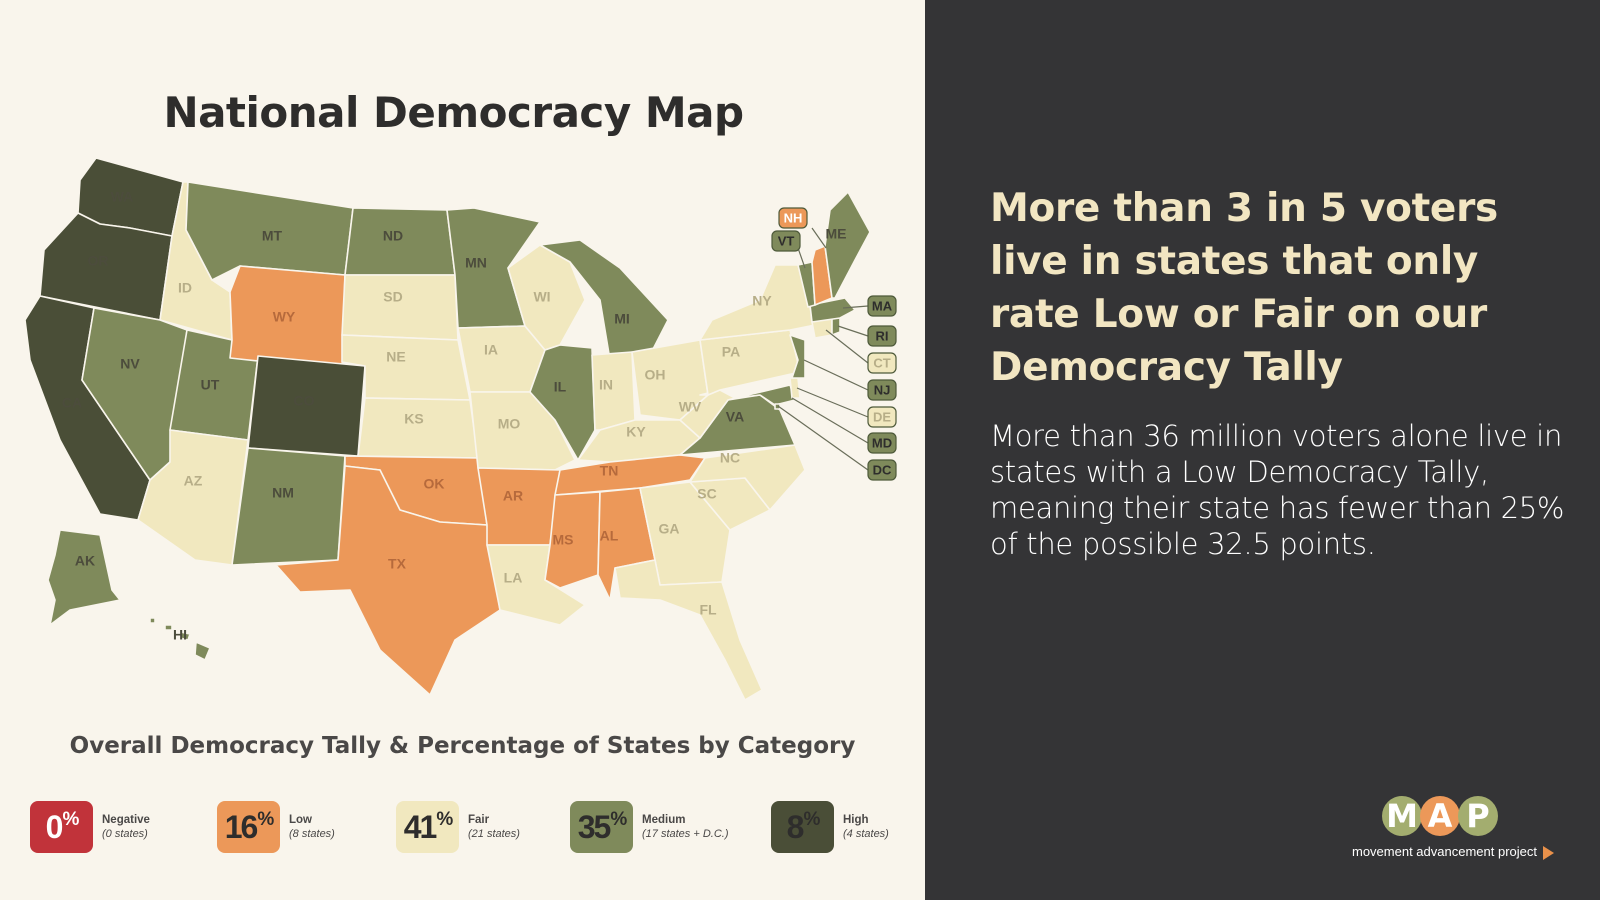 This screenshot has height=900, width=1600. Describe the element at coordinates (122, 197) in the screenshot. I see `state-label-WA: WA` at that location.